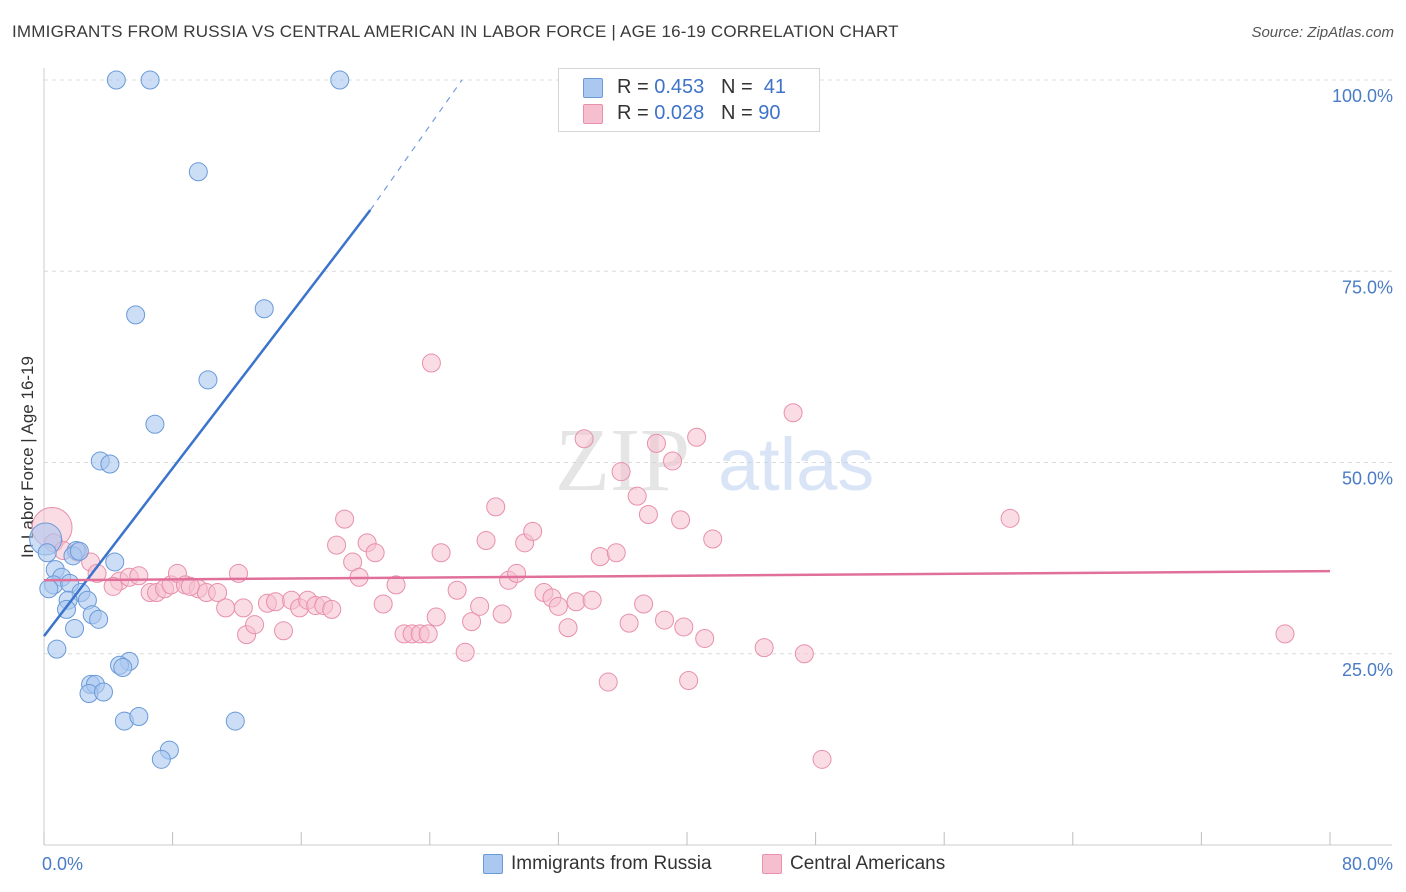  What do you see at coordinates (769, 113) in the screenshot?
I see `n-value-central-americans: 90` at bounding box center [769, 113].